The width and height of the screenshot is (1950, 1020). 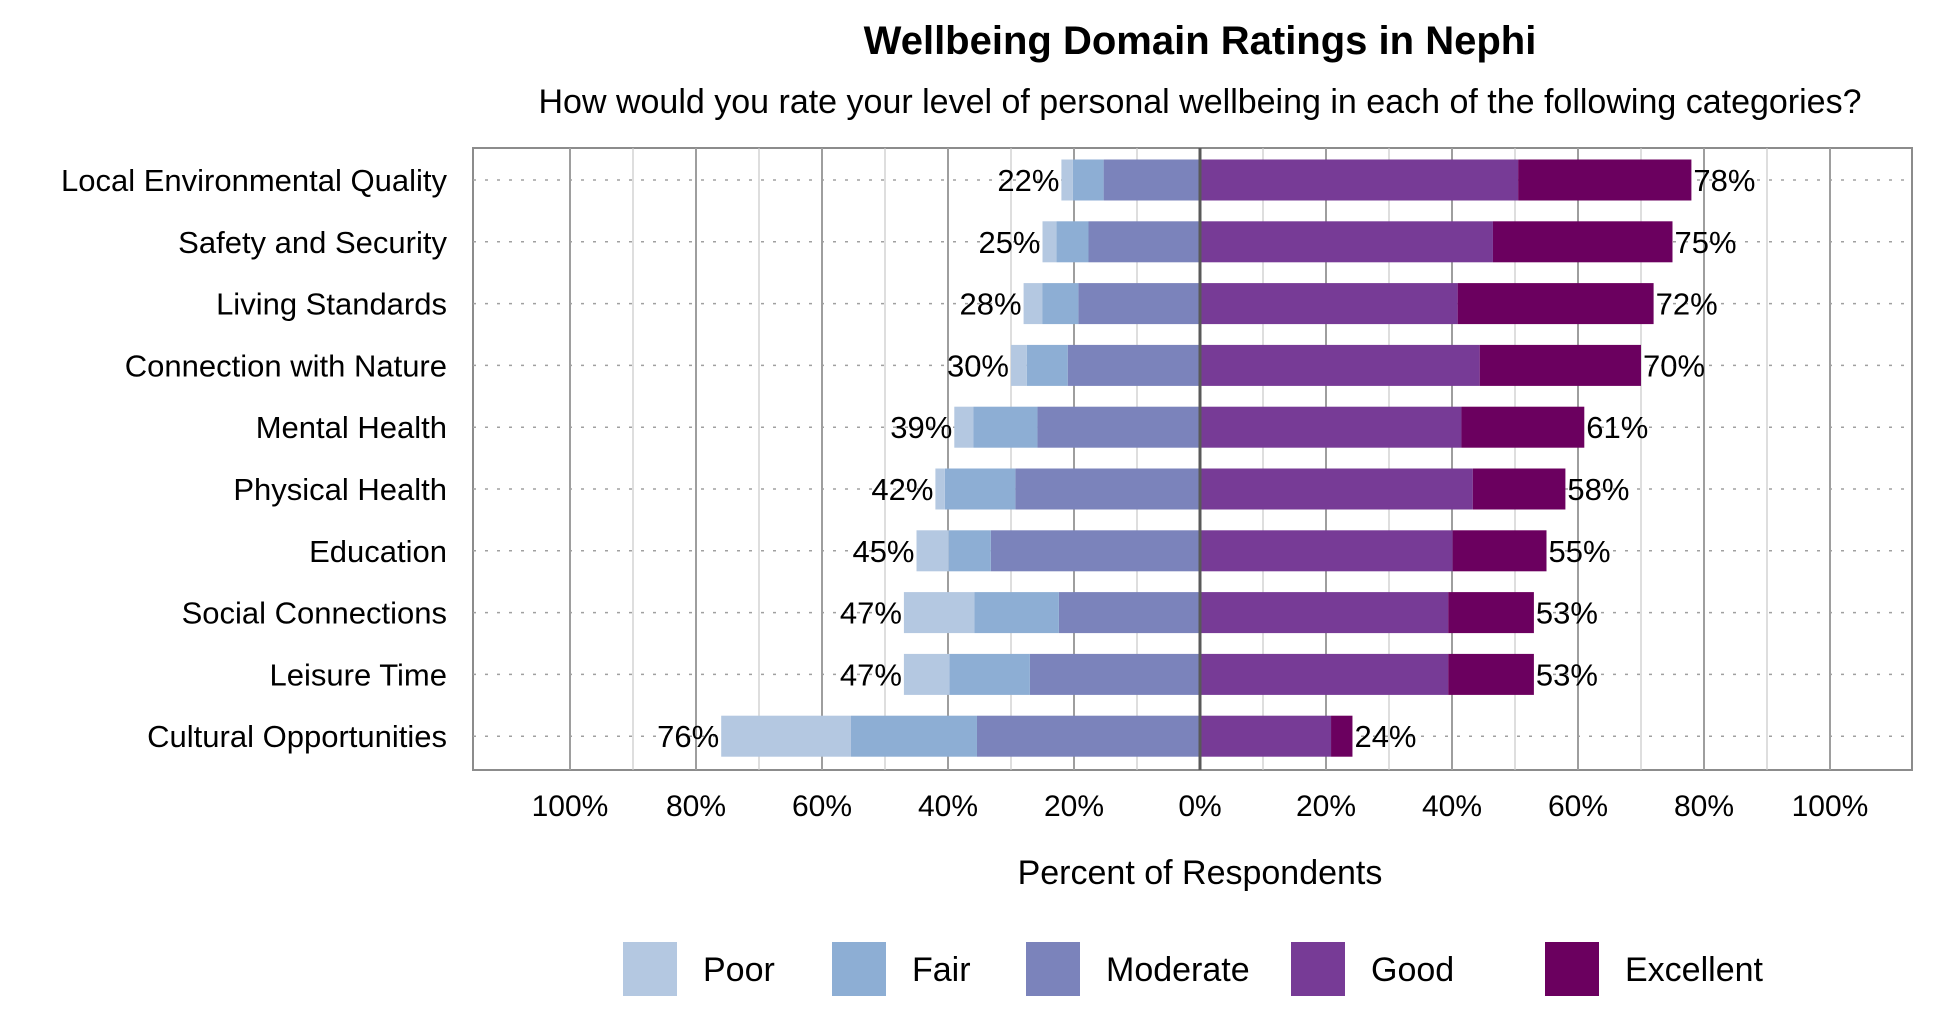 What do you see at coordinates (1674, 365) in the screenshot?
I see `data-label-positive-total: 70%` at bounding box center [1674, 365].